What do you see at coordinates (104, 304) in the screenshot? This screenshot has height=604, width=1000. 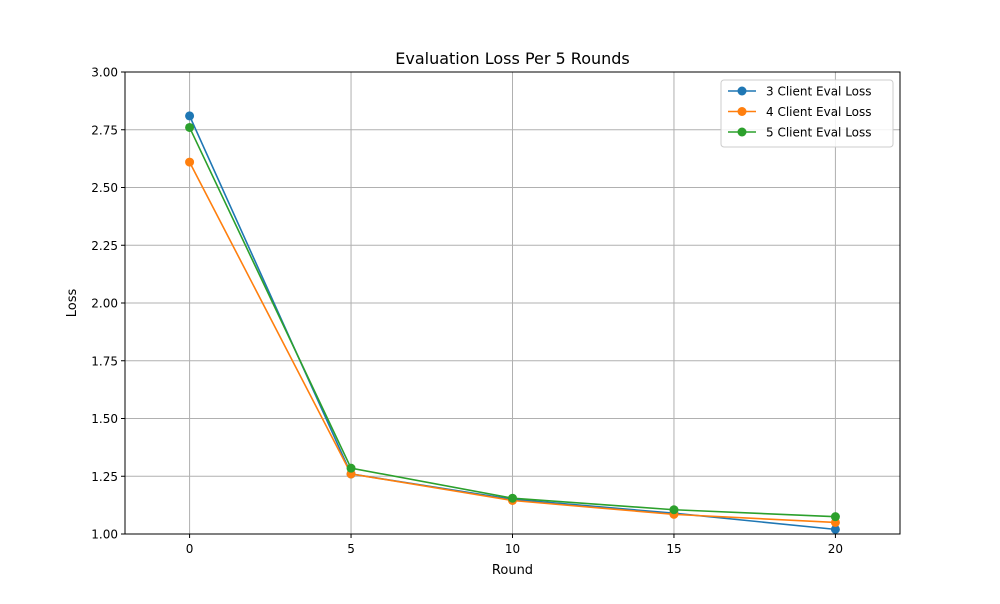 I see `y-tick-label: 2.00` at bounding box center [104, 304].